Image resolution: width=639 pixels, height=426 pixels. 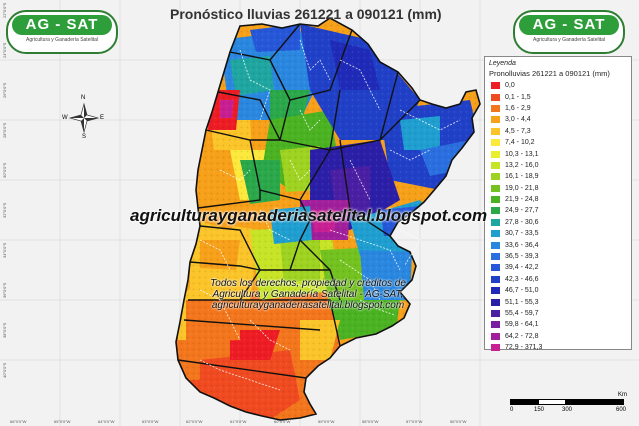 What do you see at coordinates (62, 421) in the screenshot?
I see `longitude-label: 65°0'0"W` at bounding box center [62, 421].